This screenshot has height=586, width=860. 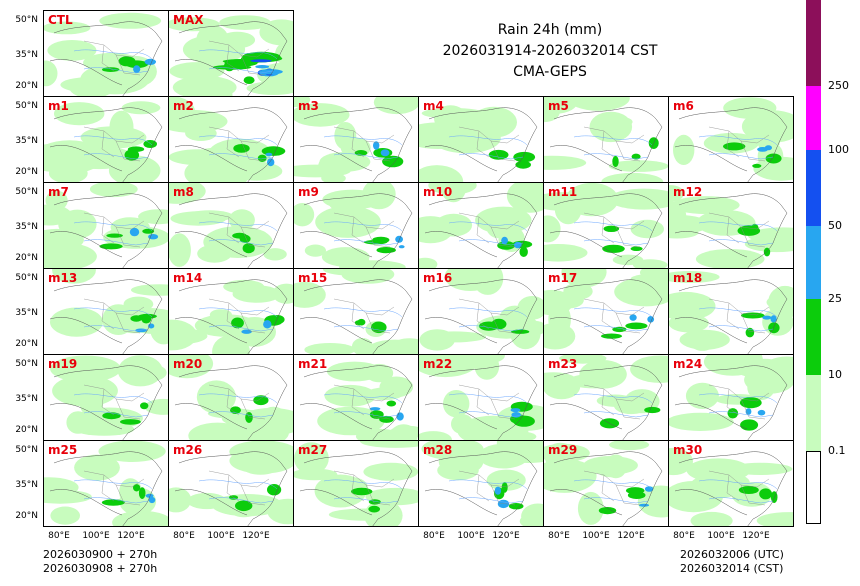 What do you see at coordinates (63, 450) in the screenshot?
I see `panel-label: m25` at bounding box center [63, 450].